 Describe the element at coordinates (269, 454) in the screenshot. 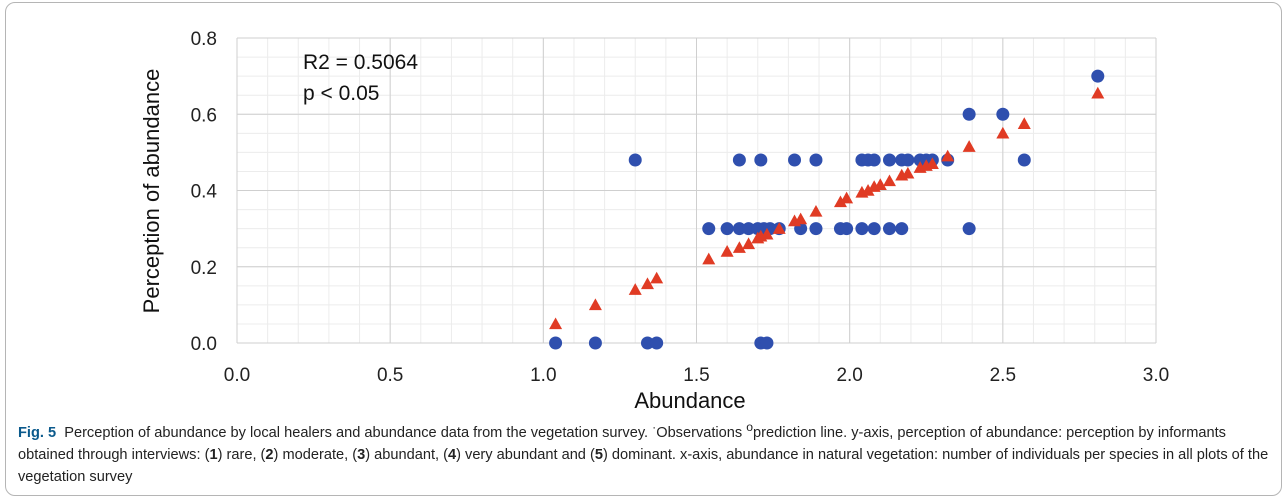

I see `caption-number: 2` at that location.